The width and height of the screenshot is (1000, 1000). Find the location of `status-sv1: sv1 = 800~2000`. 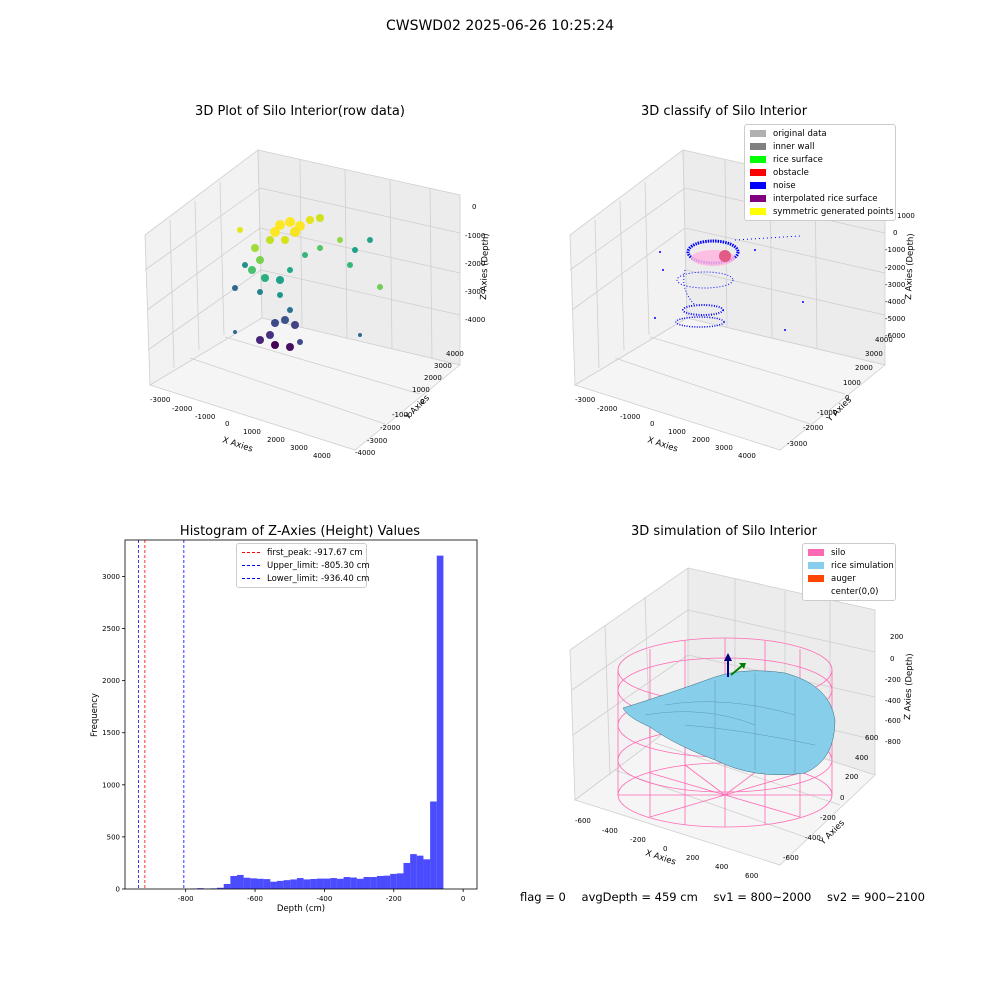

status-sv1: sv1 = 800~2000 is located at coordinates (762, 897).